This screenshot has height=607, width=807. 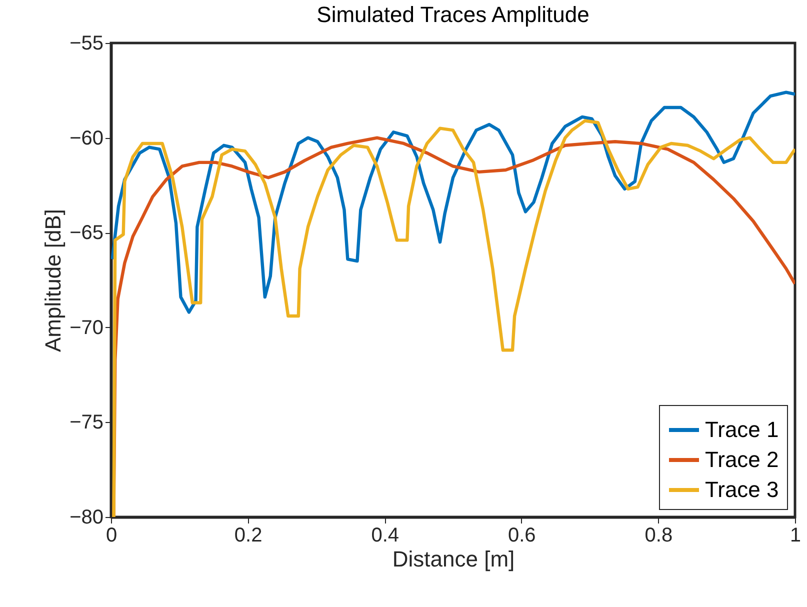 What do you see at coordinates (742, 489) in the screenshot?
I see `legend-label: Trace 3` at bounding box center [742, 489].